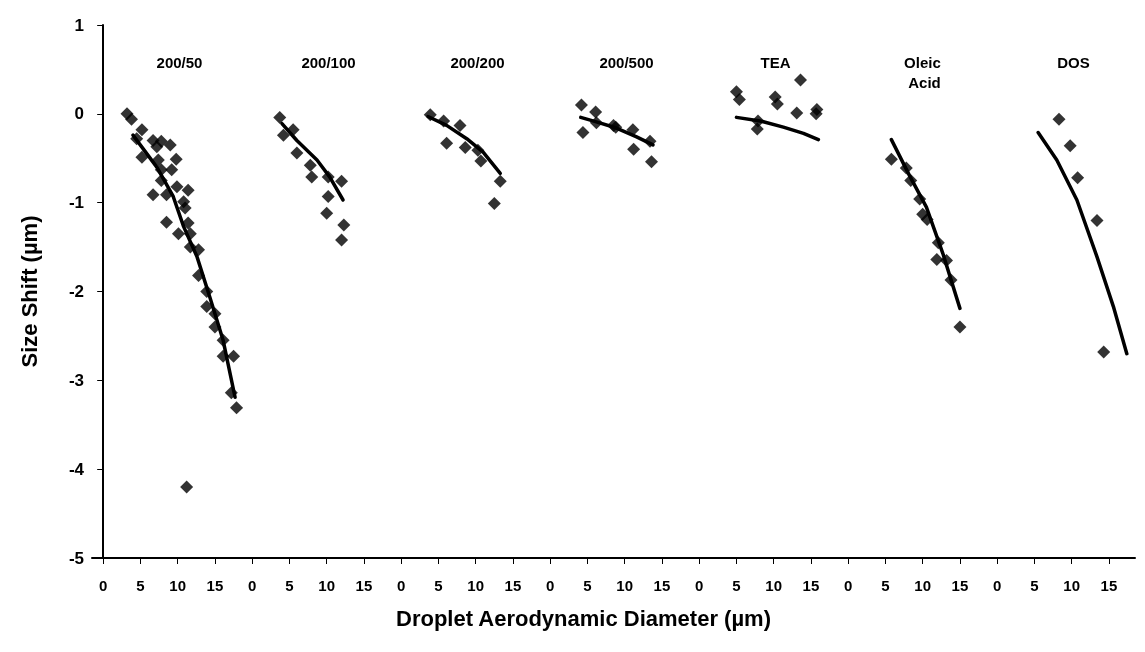 The height and width of the screenshot is (652, 1145). Describe the element at coordinates (76, 558) in the screenshot. I see `y-tick-label: -5` at that location.